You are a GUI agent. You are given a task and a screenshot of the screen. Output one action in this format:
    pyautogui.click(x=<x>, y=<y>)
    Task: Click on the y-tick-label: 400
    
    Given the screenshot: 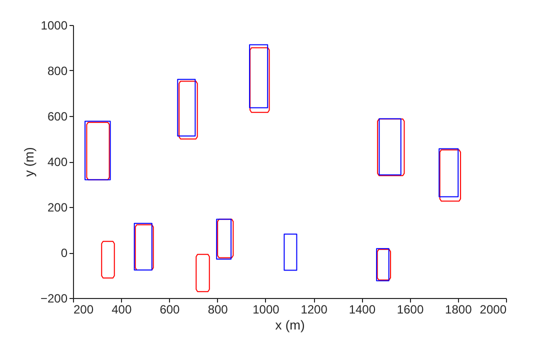 What is the action you would take?
    pyautogui.click(x=57, y=162)
    